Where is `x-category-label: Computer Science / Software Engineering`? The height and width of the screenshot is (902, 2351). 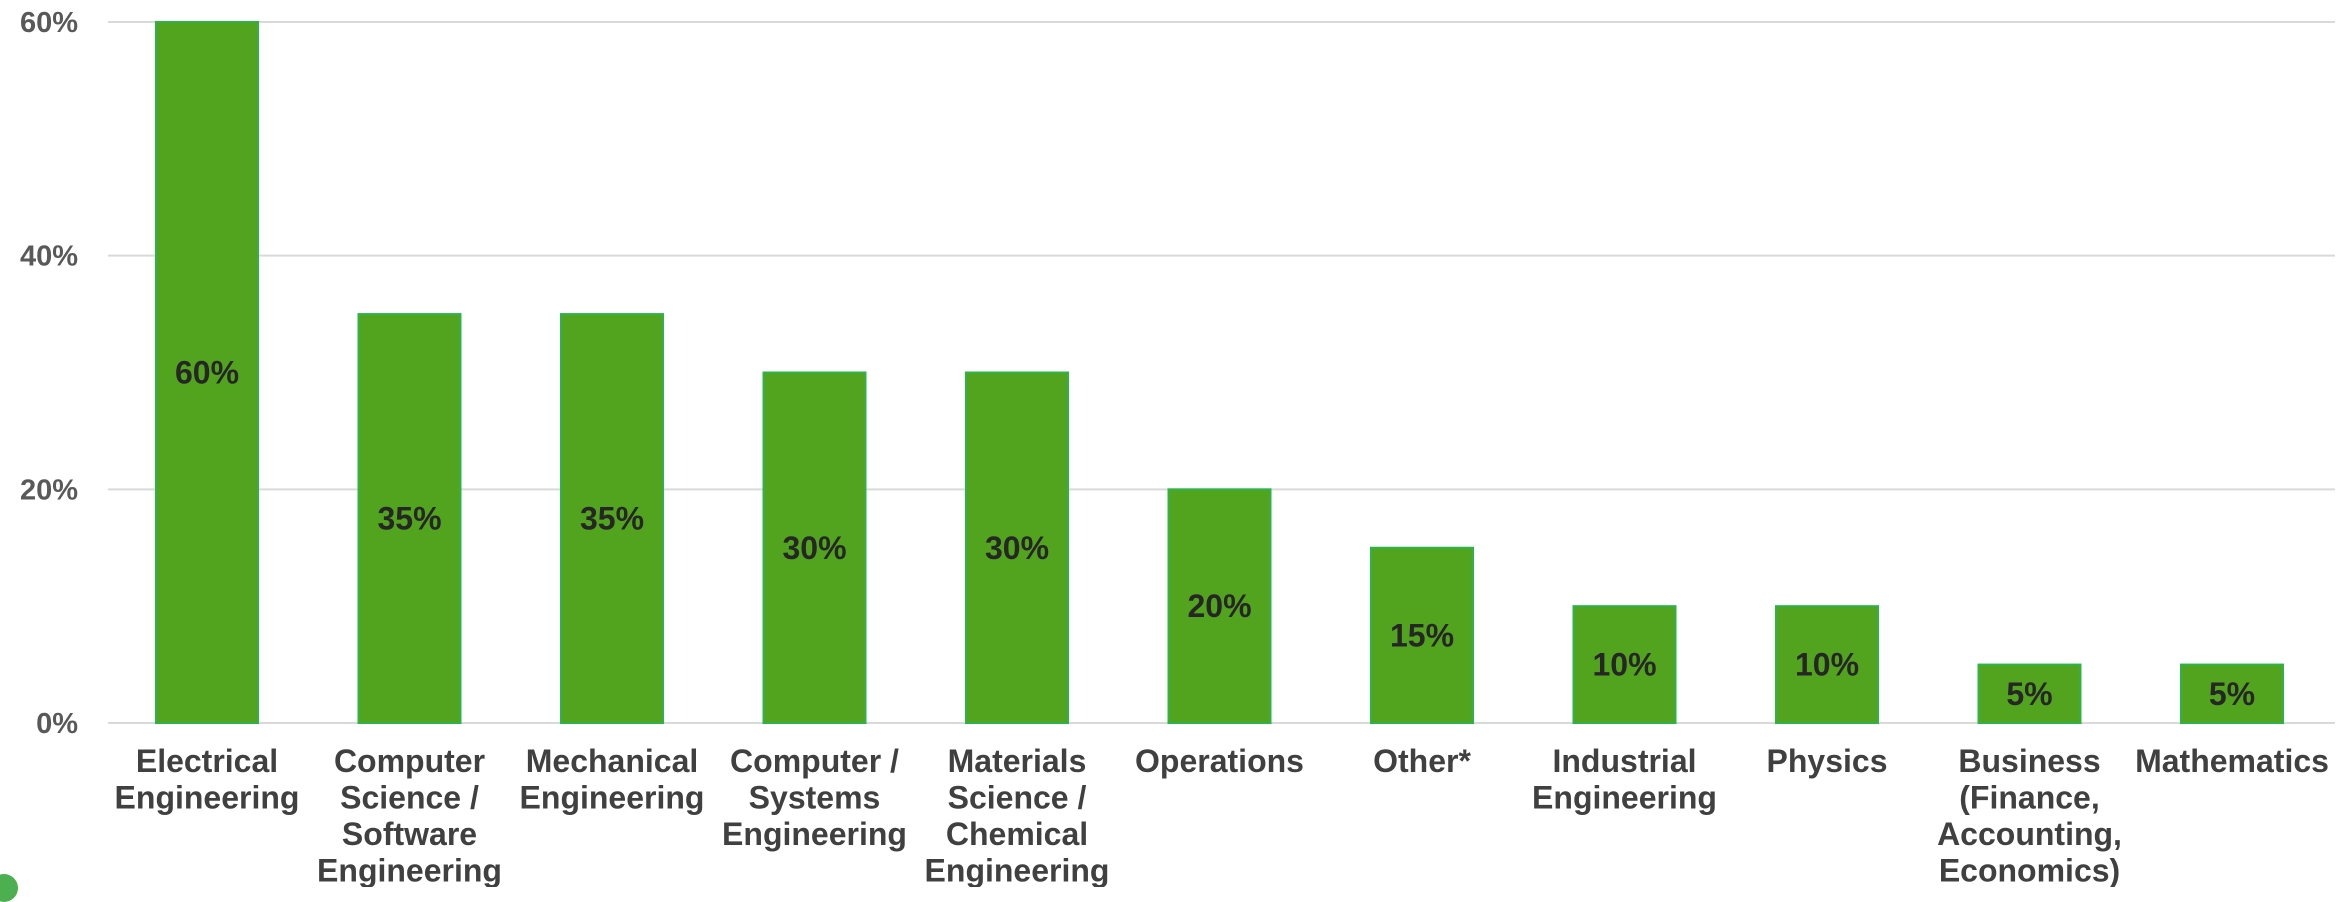
x-category-label: Computer Science / Software Engineering is located at coordinates (409, 815).